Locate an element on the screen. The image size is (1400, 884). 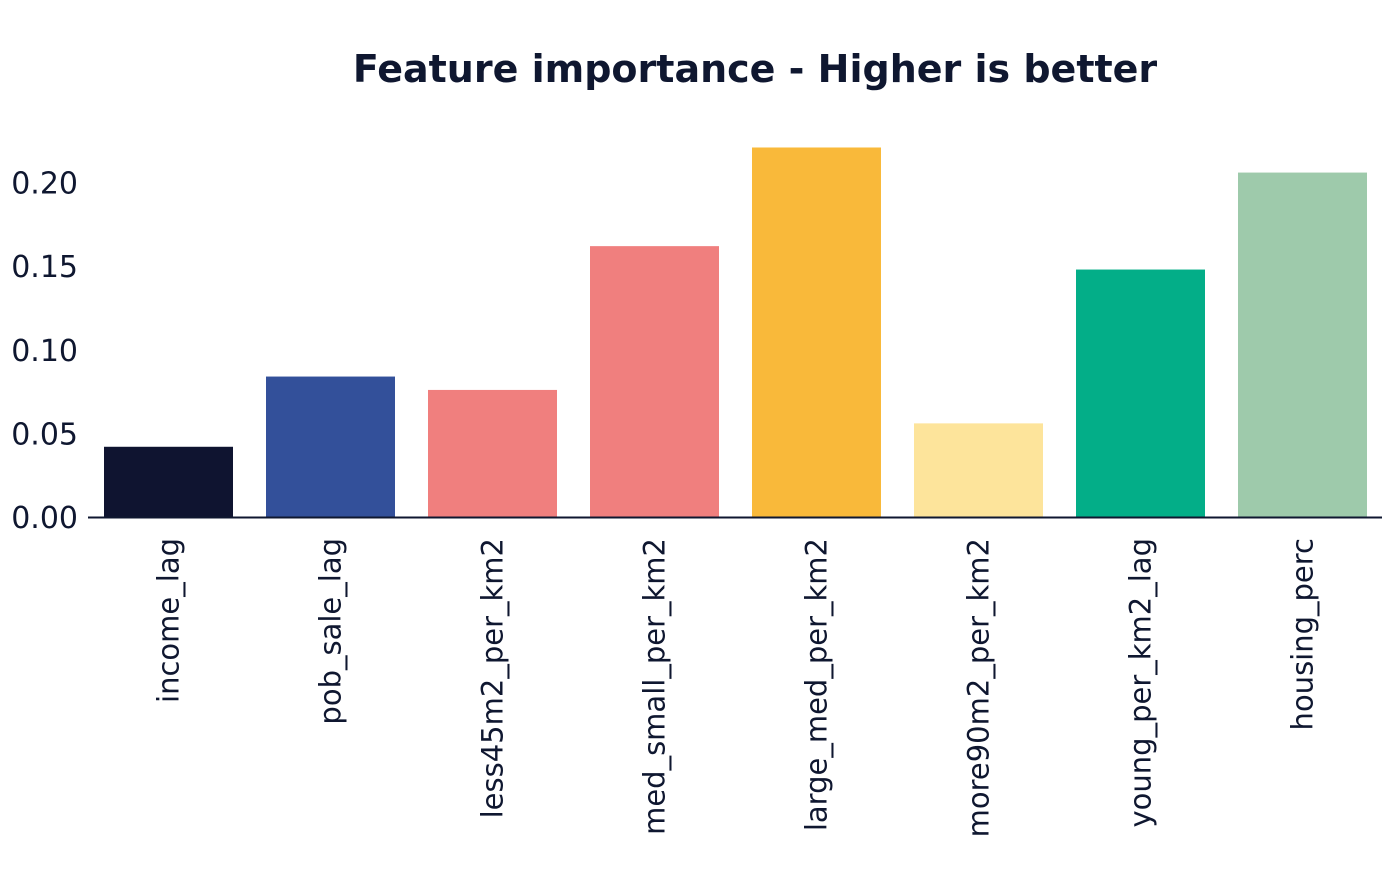
x-category-label: med_small_per_km2 is located at coordinates (655, 686).